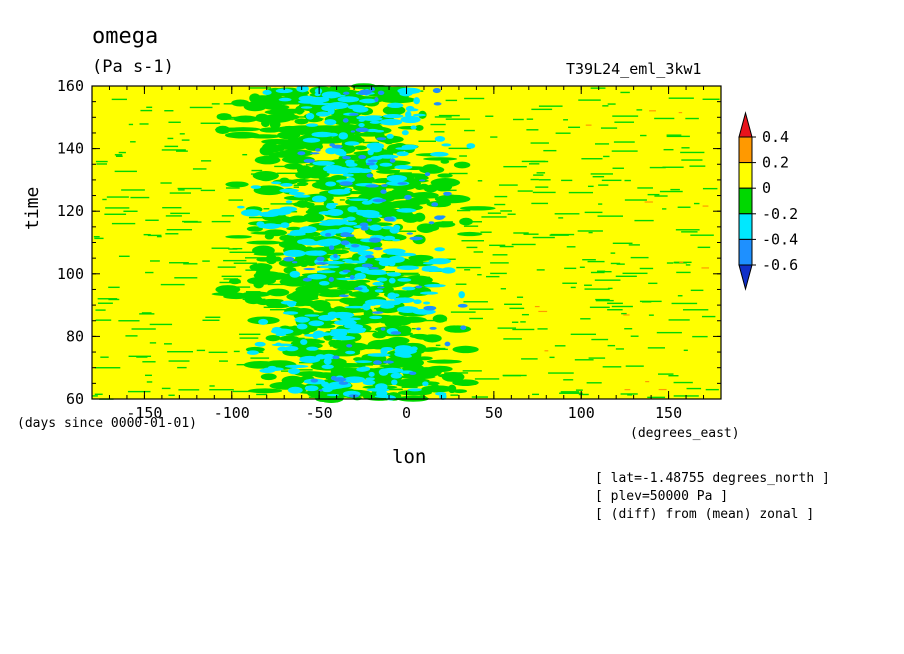 This screenshot has height=654, width=904. What do you see at coordinates (634, 69) in the screenshot?
I see `run-label: T39L24_eml_3kw1` at bounding box center [634, 69].